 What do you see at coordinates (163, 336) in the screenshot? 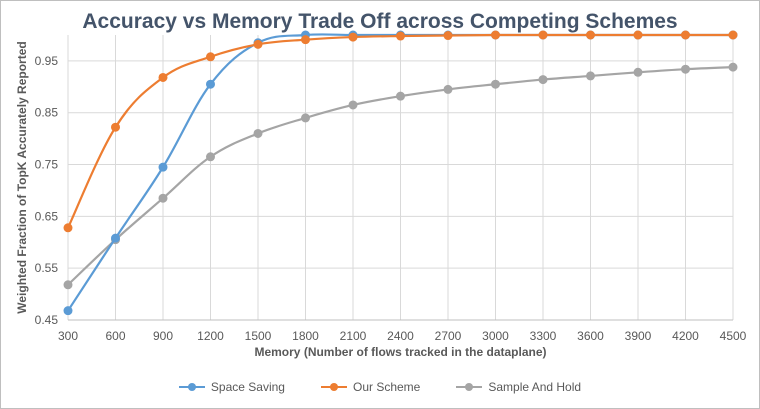
I see `x-tick-label: 900` at bounding box center [163, 336].